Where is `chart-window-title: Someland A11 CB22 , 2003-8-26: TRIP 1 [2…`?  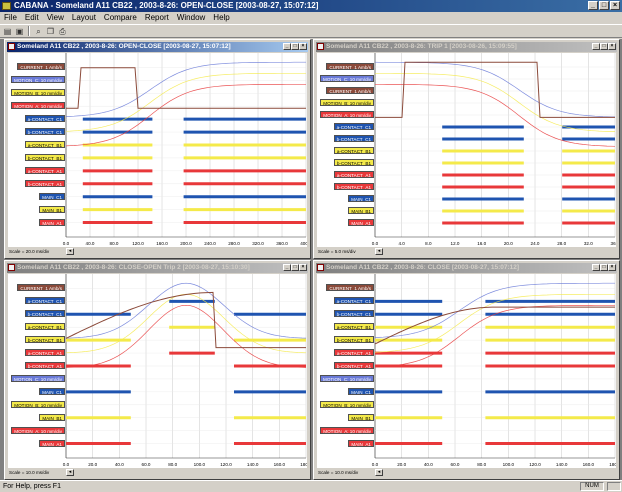 chart-window-title: Someland A11 CB22 , 2003-8-26: TRIP 1 [2… is located at coordinates (466, 47).